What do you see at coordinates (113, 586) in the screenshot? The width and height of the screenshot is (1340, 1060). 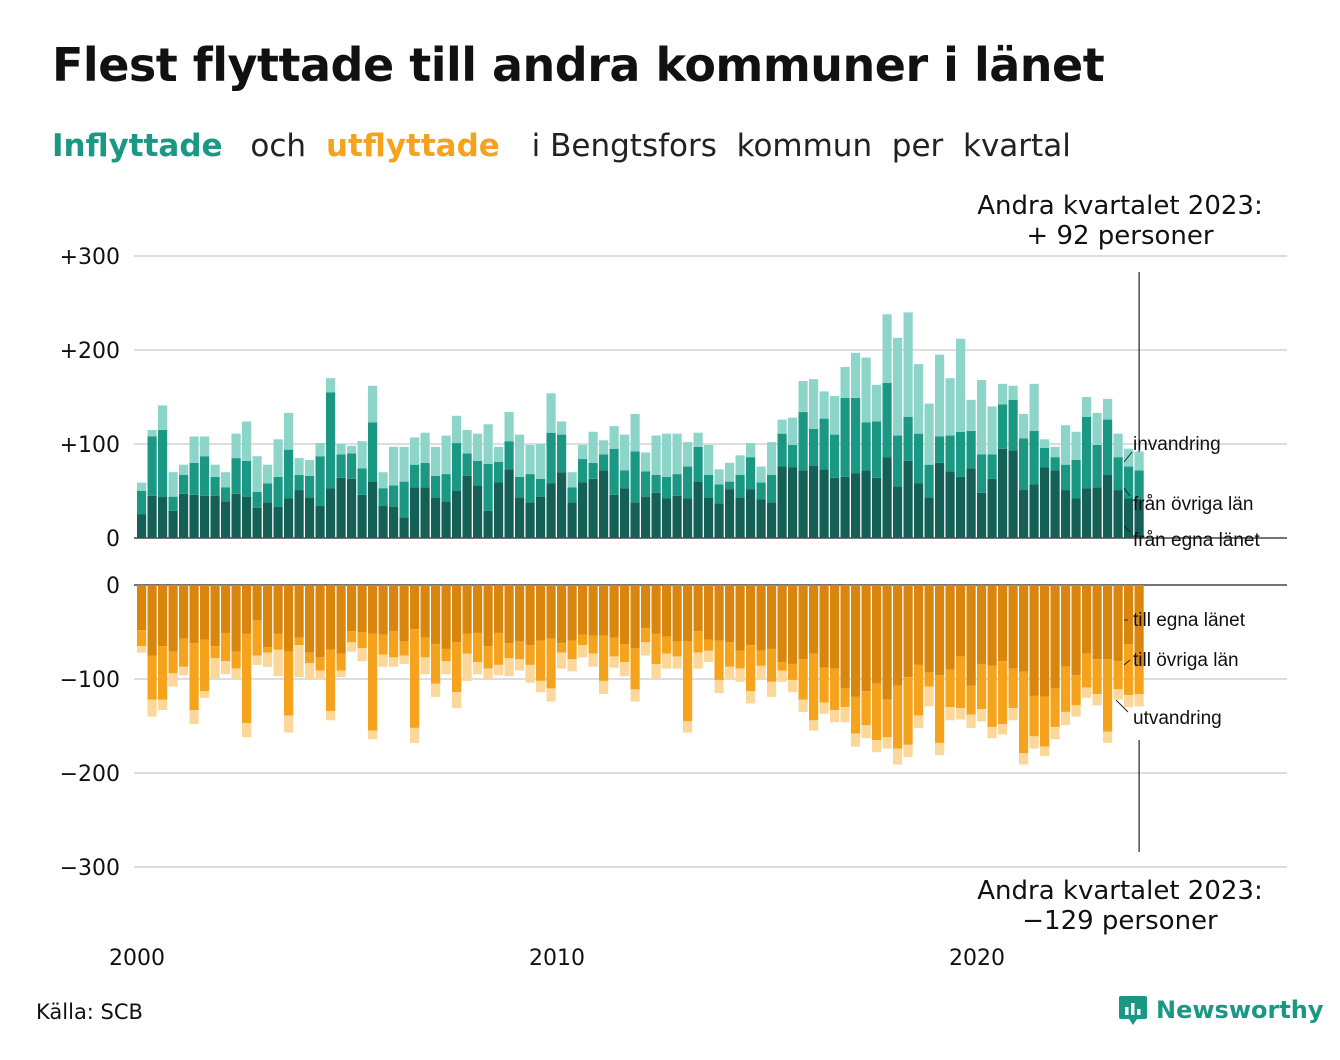 I see `y-tick-label-bottom: 0` at bounding box center [113, 586].